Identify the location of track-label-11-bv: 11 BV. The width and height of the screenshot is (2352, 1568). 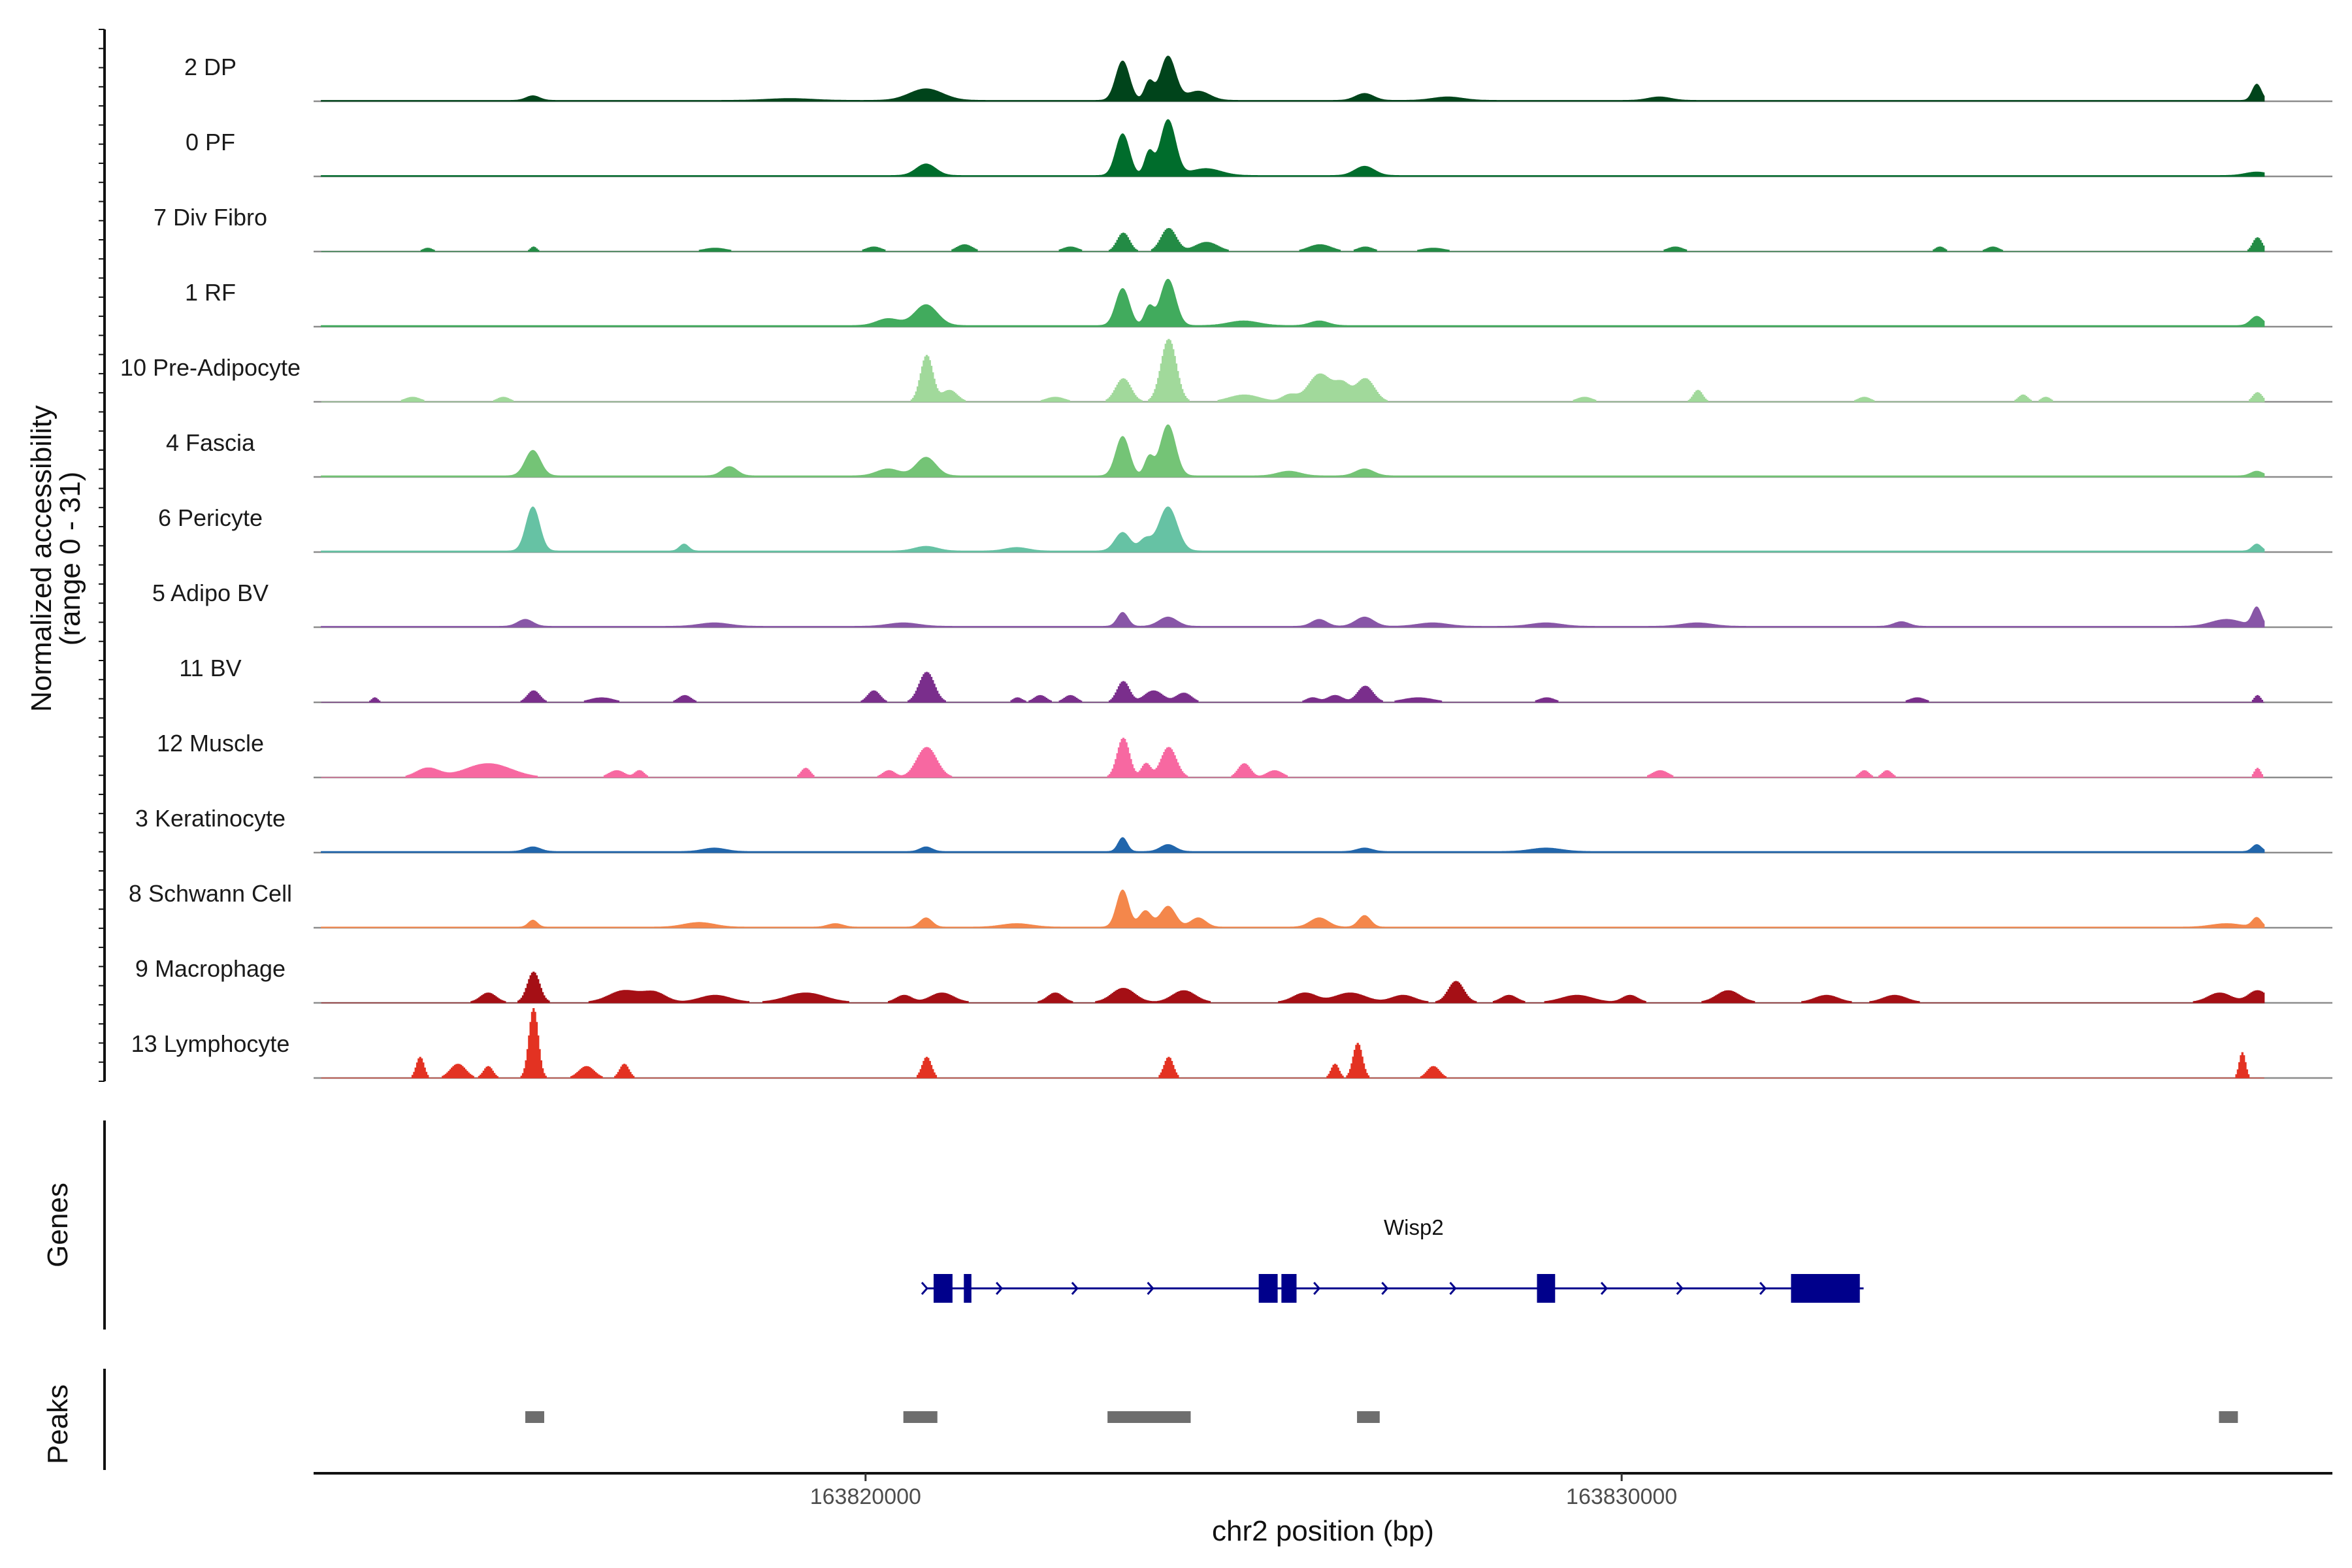
(210, 668).